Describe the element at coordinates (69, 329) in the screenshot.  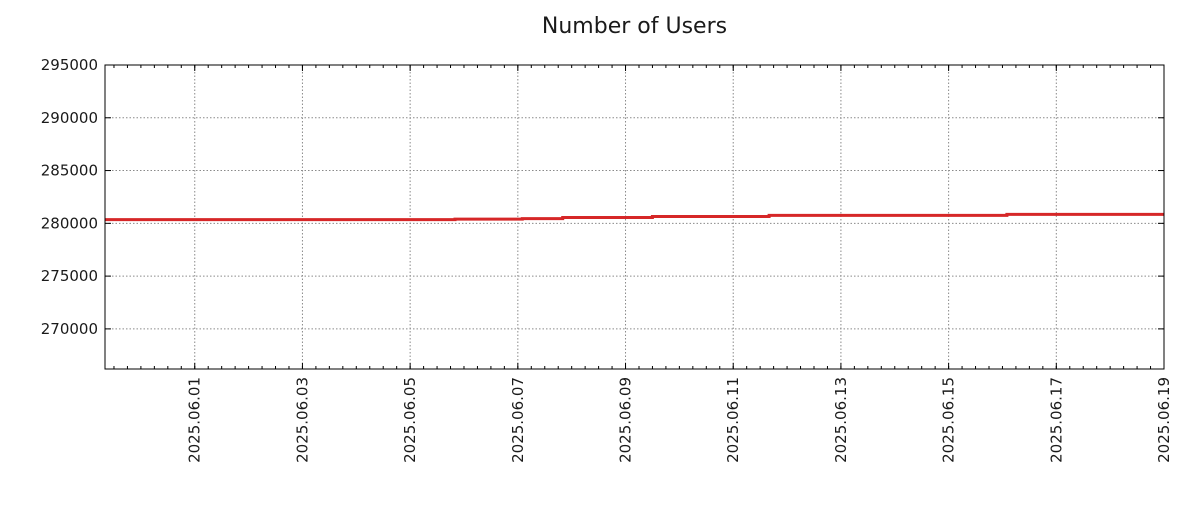
I see `y-tick-label: 270000` at that location.